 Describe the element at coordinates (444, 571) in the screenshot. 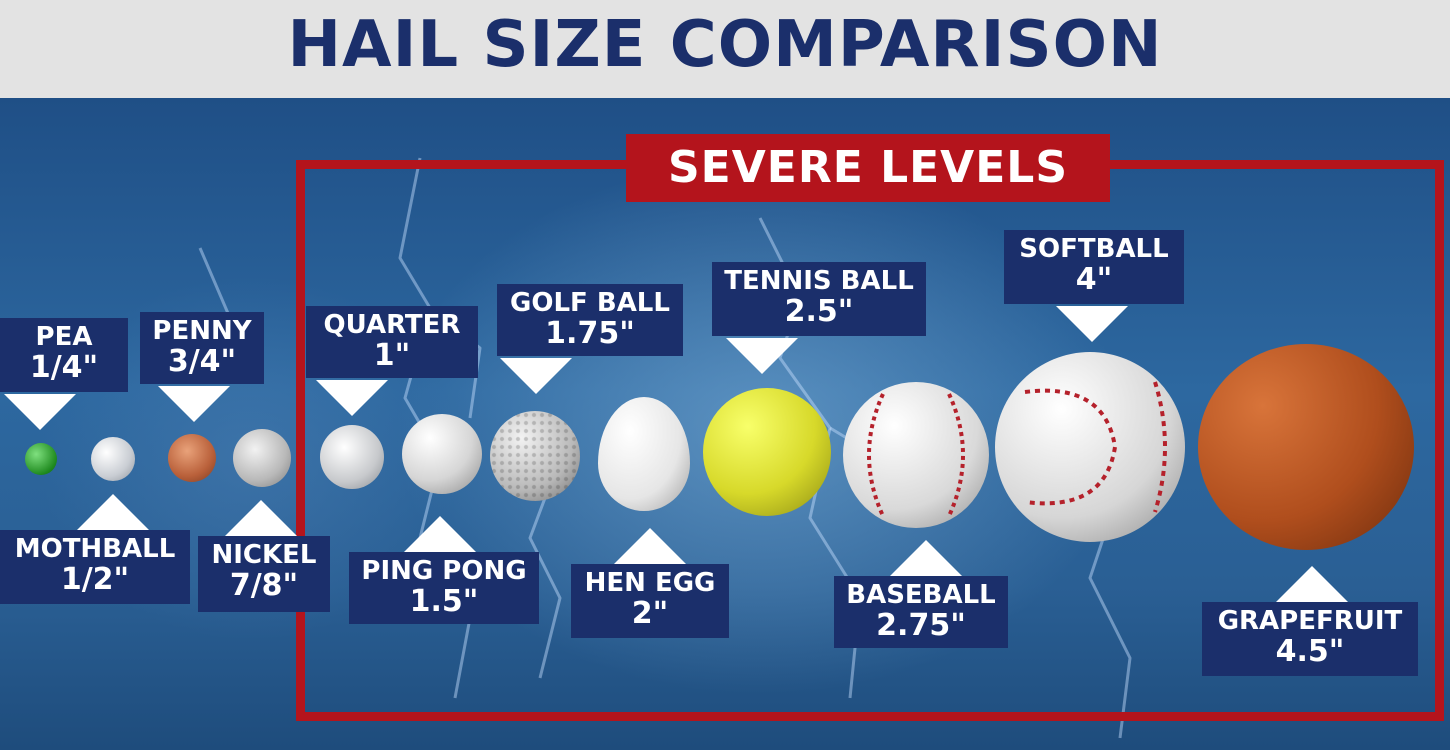

I see `item-name: PING PONG` at that location.